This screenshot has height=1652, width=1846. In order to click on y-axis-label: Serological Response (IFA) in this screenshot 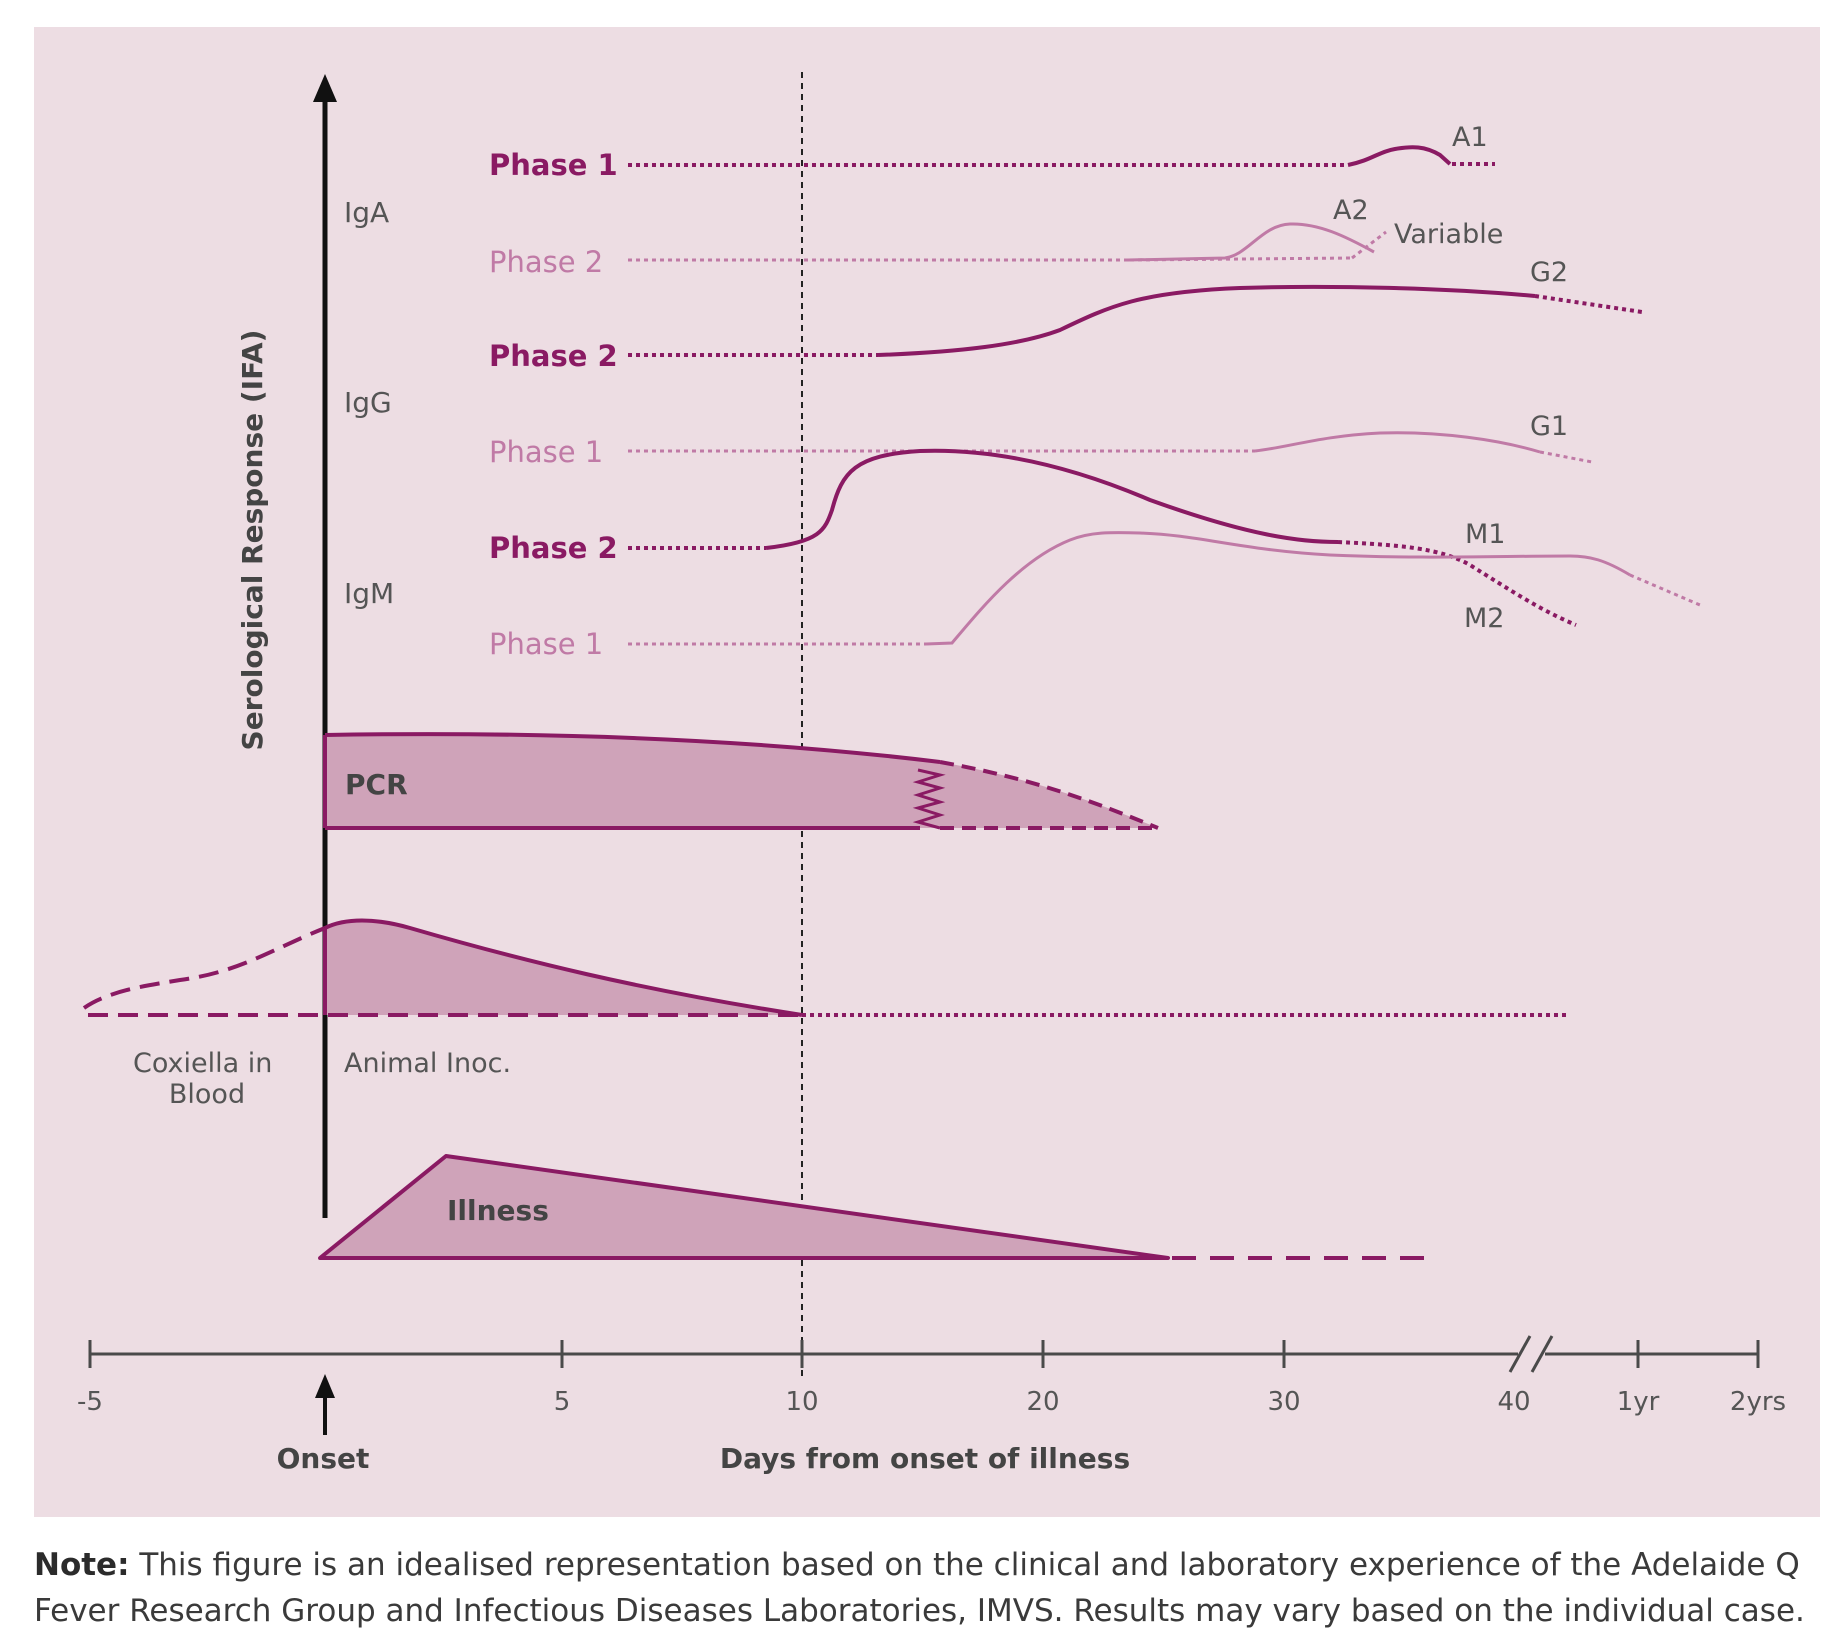, I will do `click(252, 540)`.